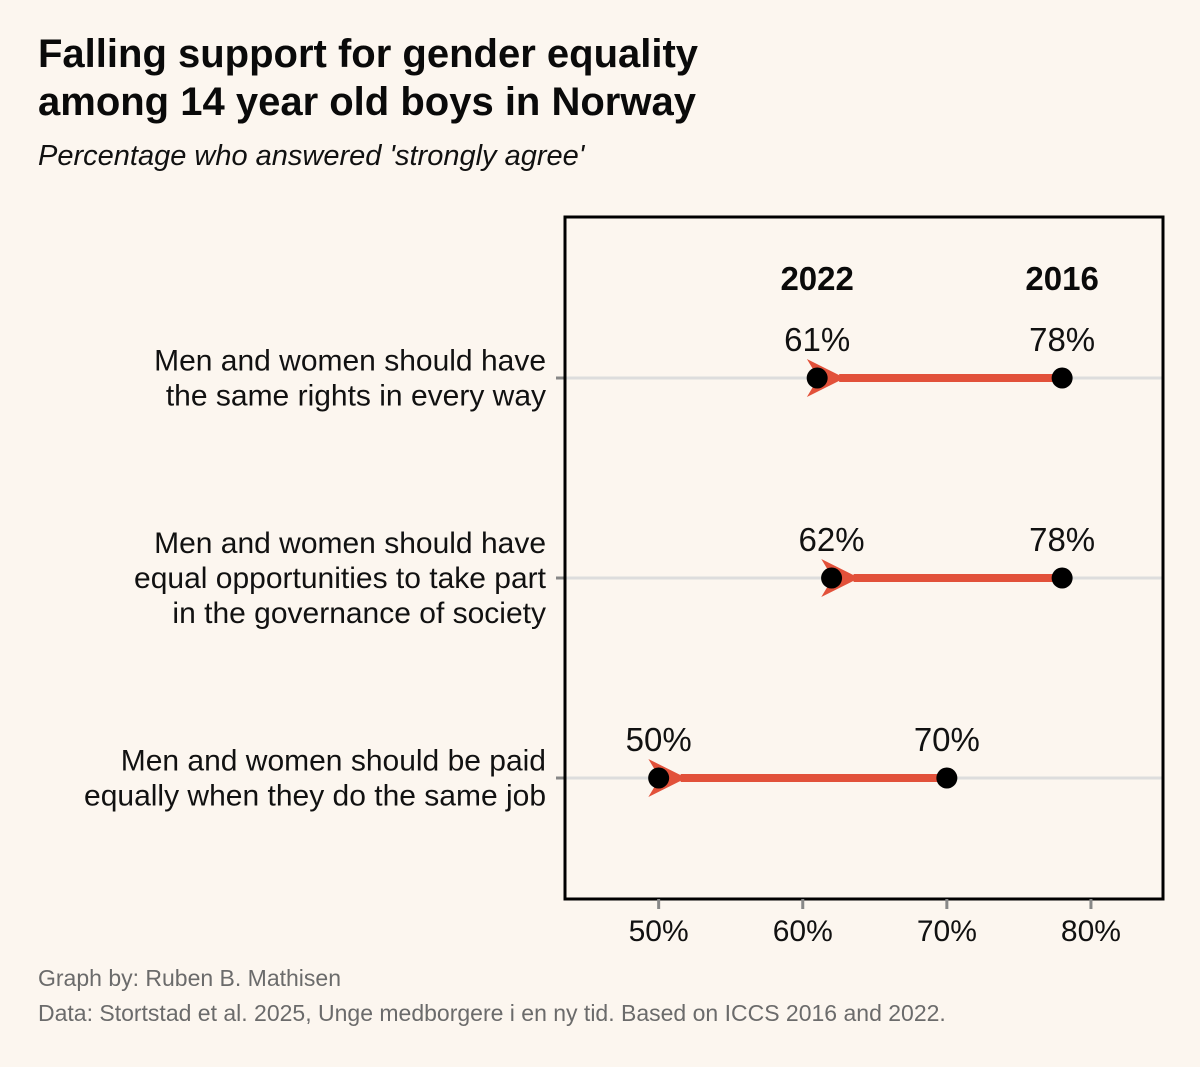  Describe the element at coordinates (803, 931) in the screenshot. I see `x-tick-label: 60%` at that location.